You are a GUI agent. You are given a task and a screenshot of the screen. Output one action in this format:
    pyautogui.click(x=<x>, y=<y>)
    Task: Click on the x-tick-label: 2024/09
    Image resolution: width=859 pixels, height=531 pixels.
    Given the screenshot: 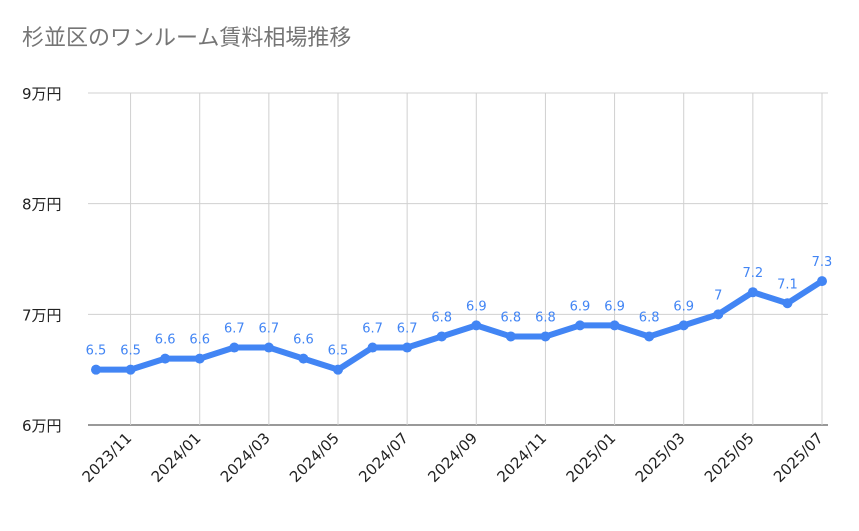 What is the action you would take?
    pyautogui.click(x=452, y=457)
    